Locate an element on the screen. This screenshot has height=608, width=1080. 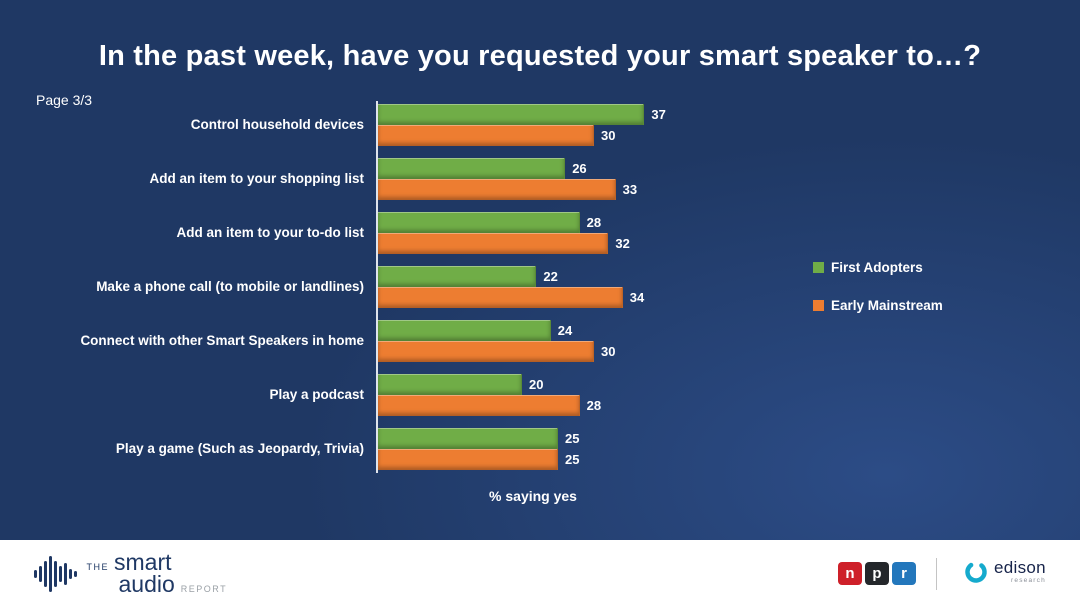
legend-item: First Adopters is located at coordinates (878, 267).